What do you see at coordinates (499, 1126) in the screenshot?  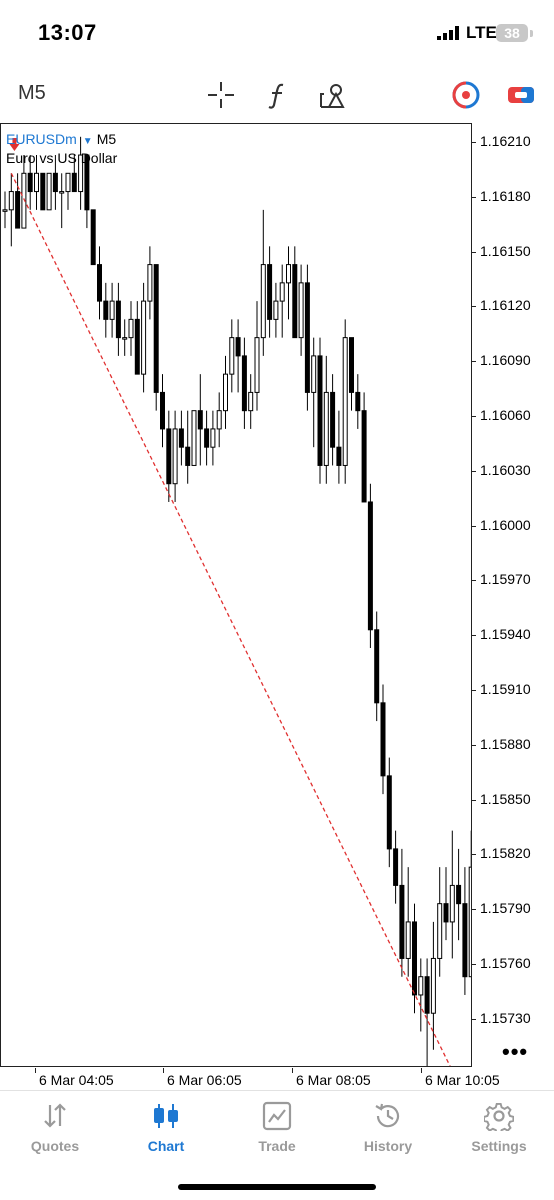 I see `tab-settings: Settings` at bounding box center [499, 1126].